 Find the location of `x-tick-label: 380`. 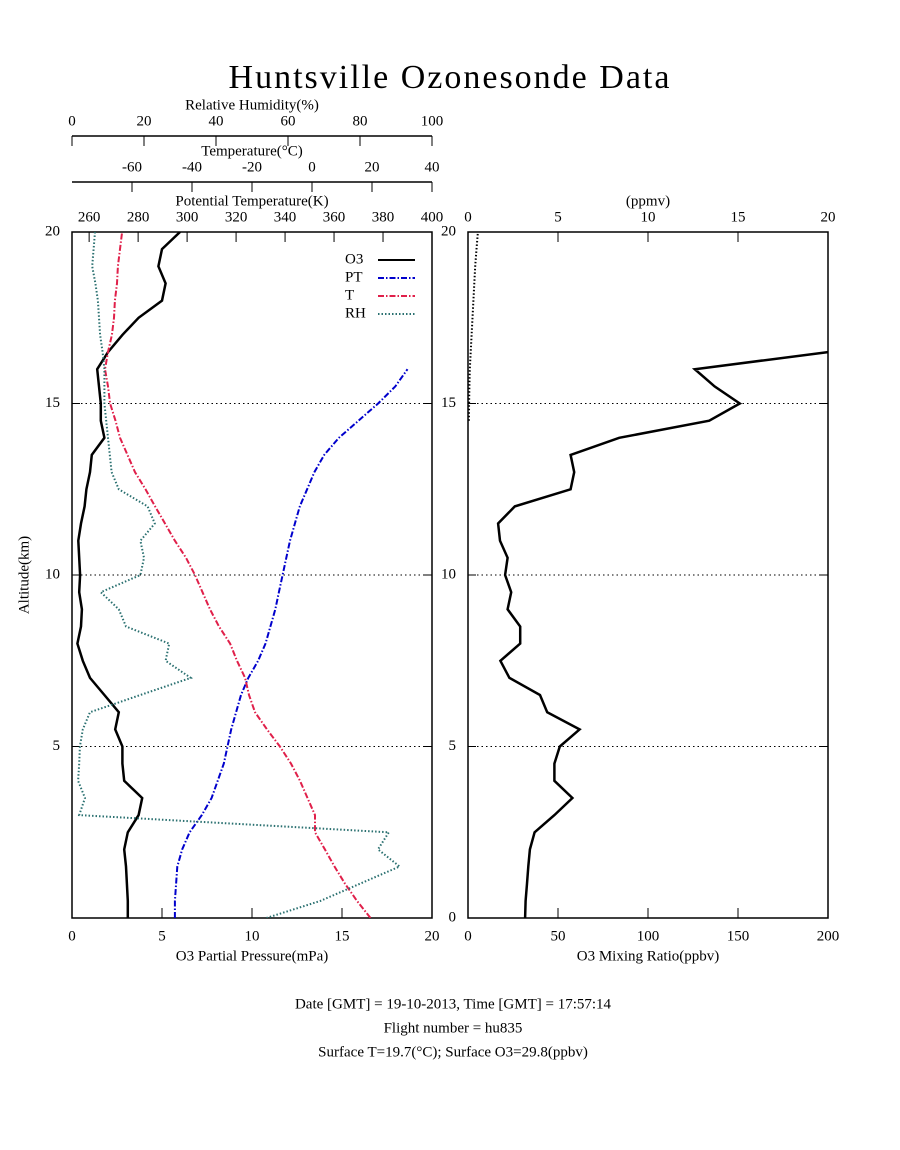

x-tick-label: 380 is located at coordinates (383, 217).